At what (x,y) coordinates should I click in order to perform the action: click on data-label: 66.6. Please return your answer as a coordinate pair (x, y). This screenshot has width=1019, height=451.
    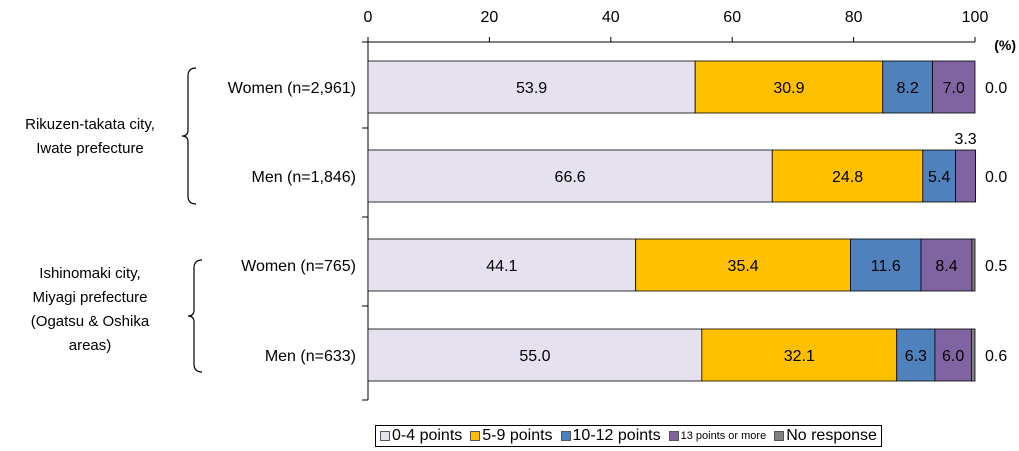
    Looking at the image, I should click on (570, 177).